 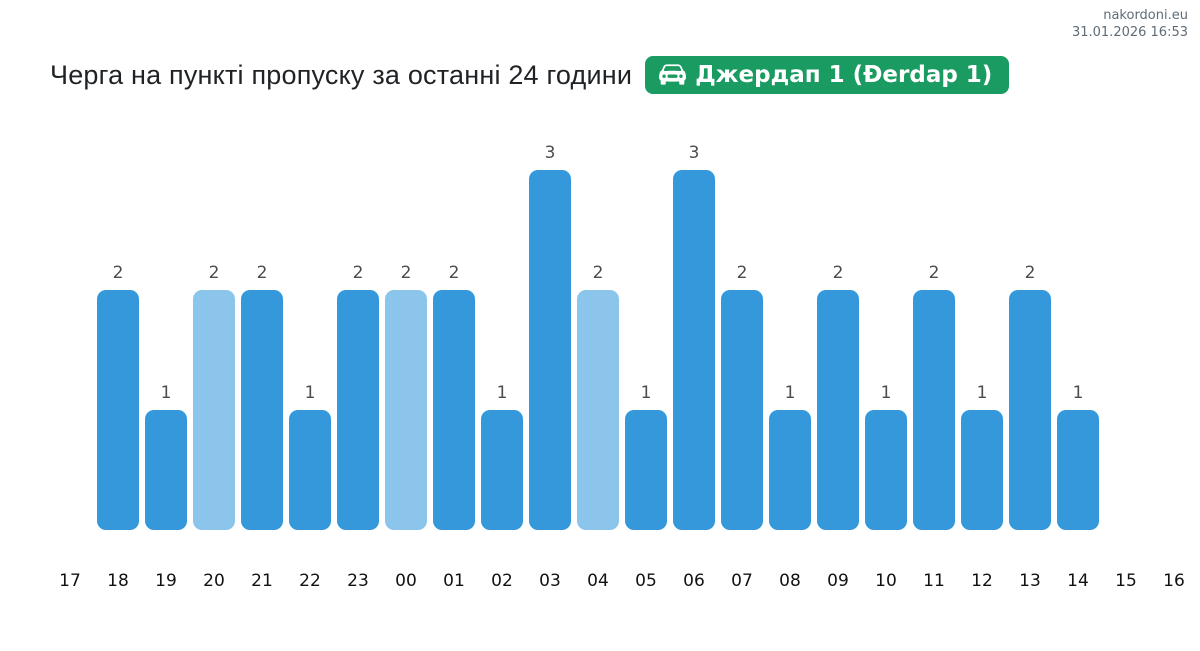 What do you see at coordinates (406, 581) in the screenshot?
I see `x-axis-label: 00` at bounding box center [406, 581].